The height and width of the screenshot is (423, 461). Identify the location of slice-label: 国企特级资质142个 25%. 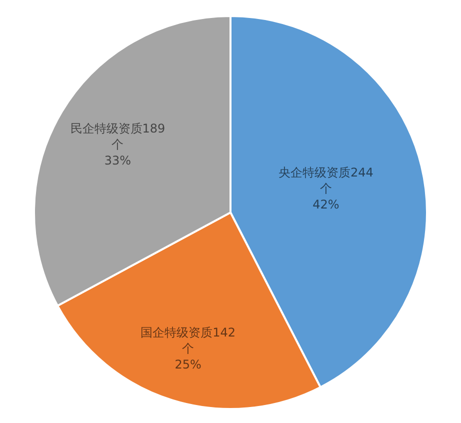
(188, 349).